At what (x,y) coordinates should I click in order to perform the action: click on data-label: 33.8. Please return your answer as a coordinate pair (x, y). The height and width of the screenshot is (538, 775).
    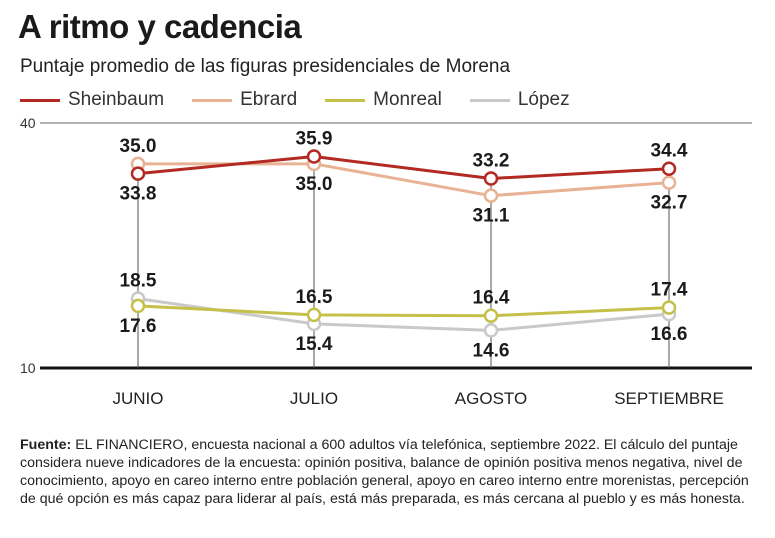
    Looking at the image, I should click on (138, 194).